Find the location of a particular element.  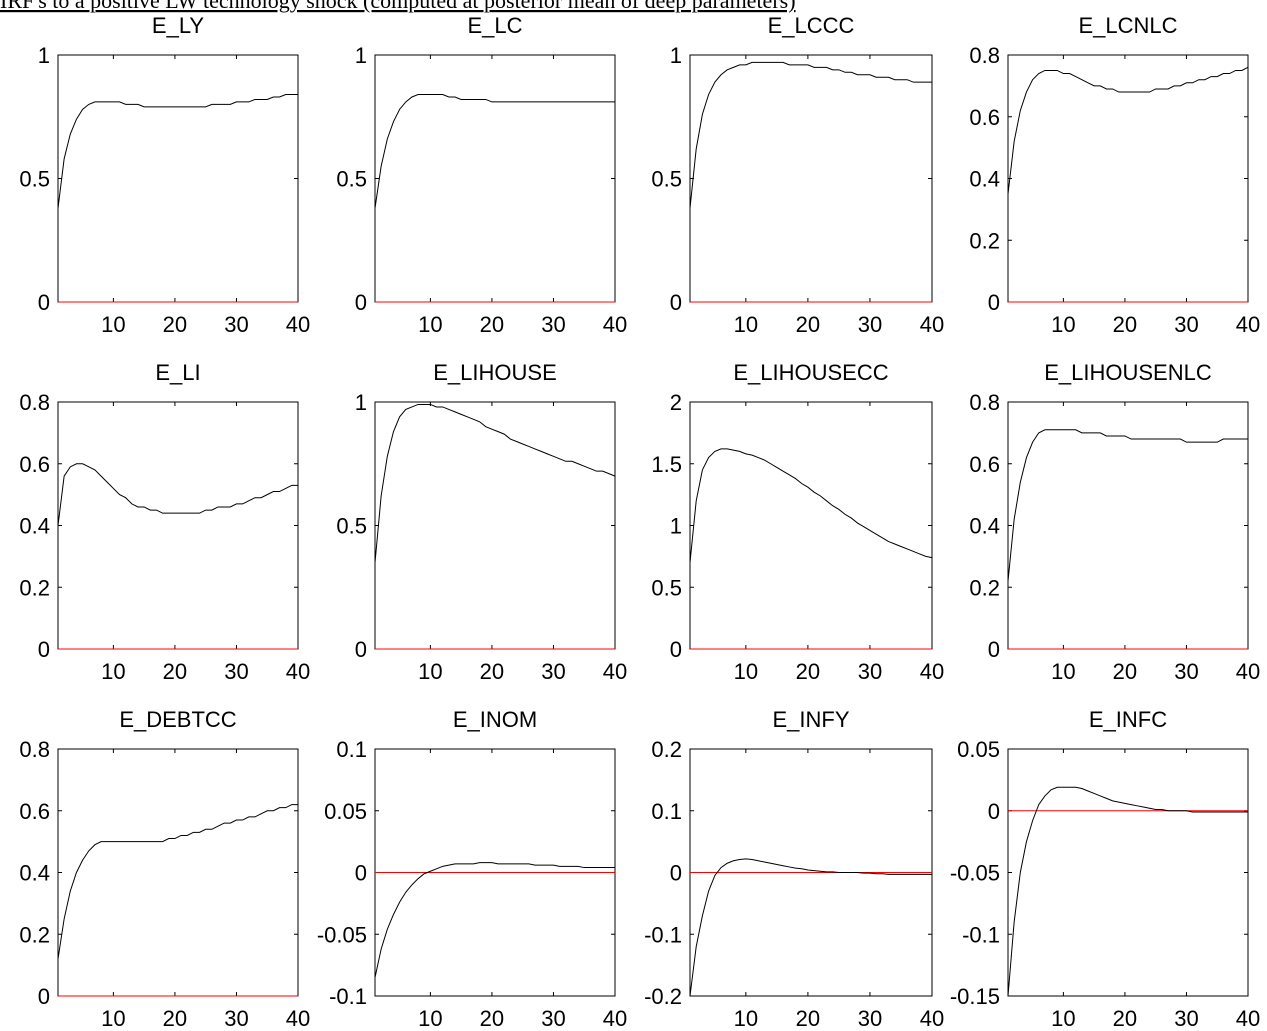

subplot-title: E_LCNLC is located at coordinates (1127, 25).